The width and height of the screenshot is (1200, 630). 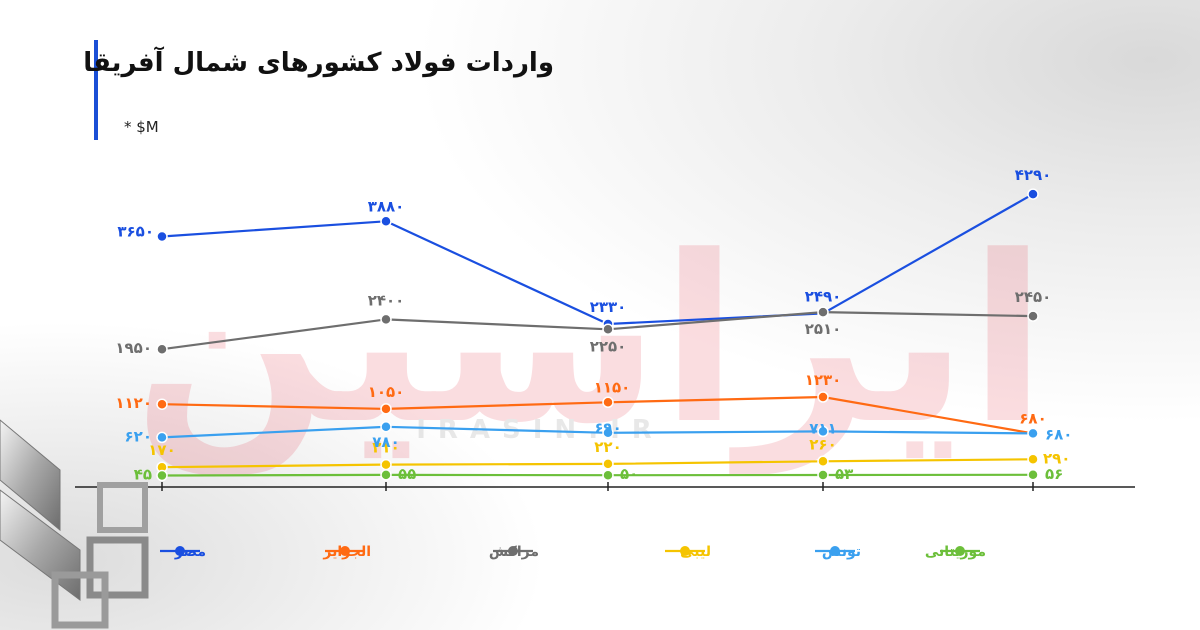 I want to click on legend-label: لیبی, so click(x=695, y=552).